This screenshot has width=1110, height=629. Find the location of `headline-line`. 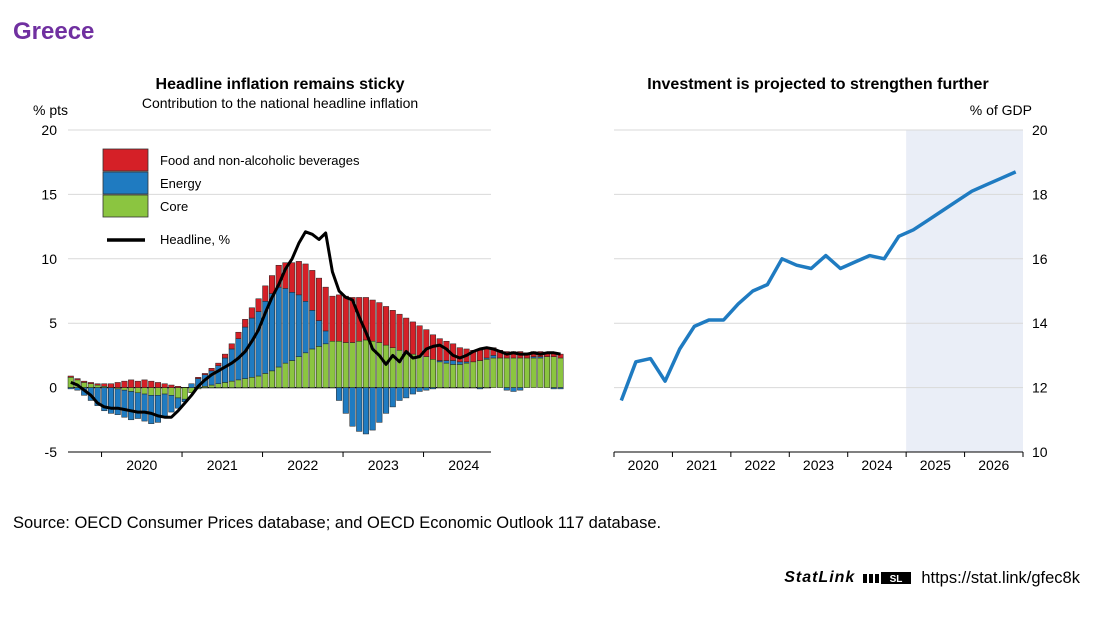

headline-line is located at coordinates (315, 324).